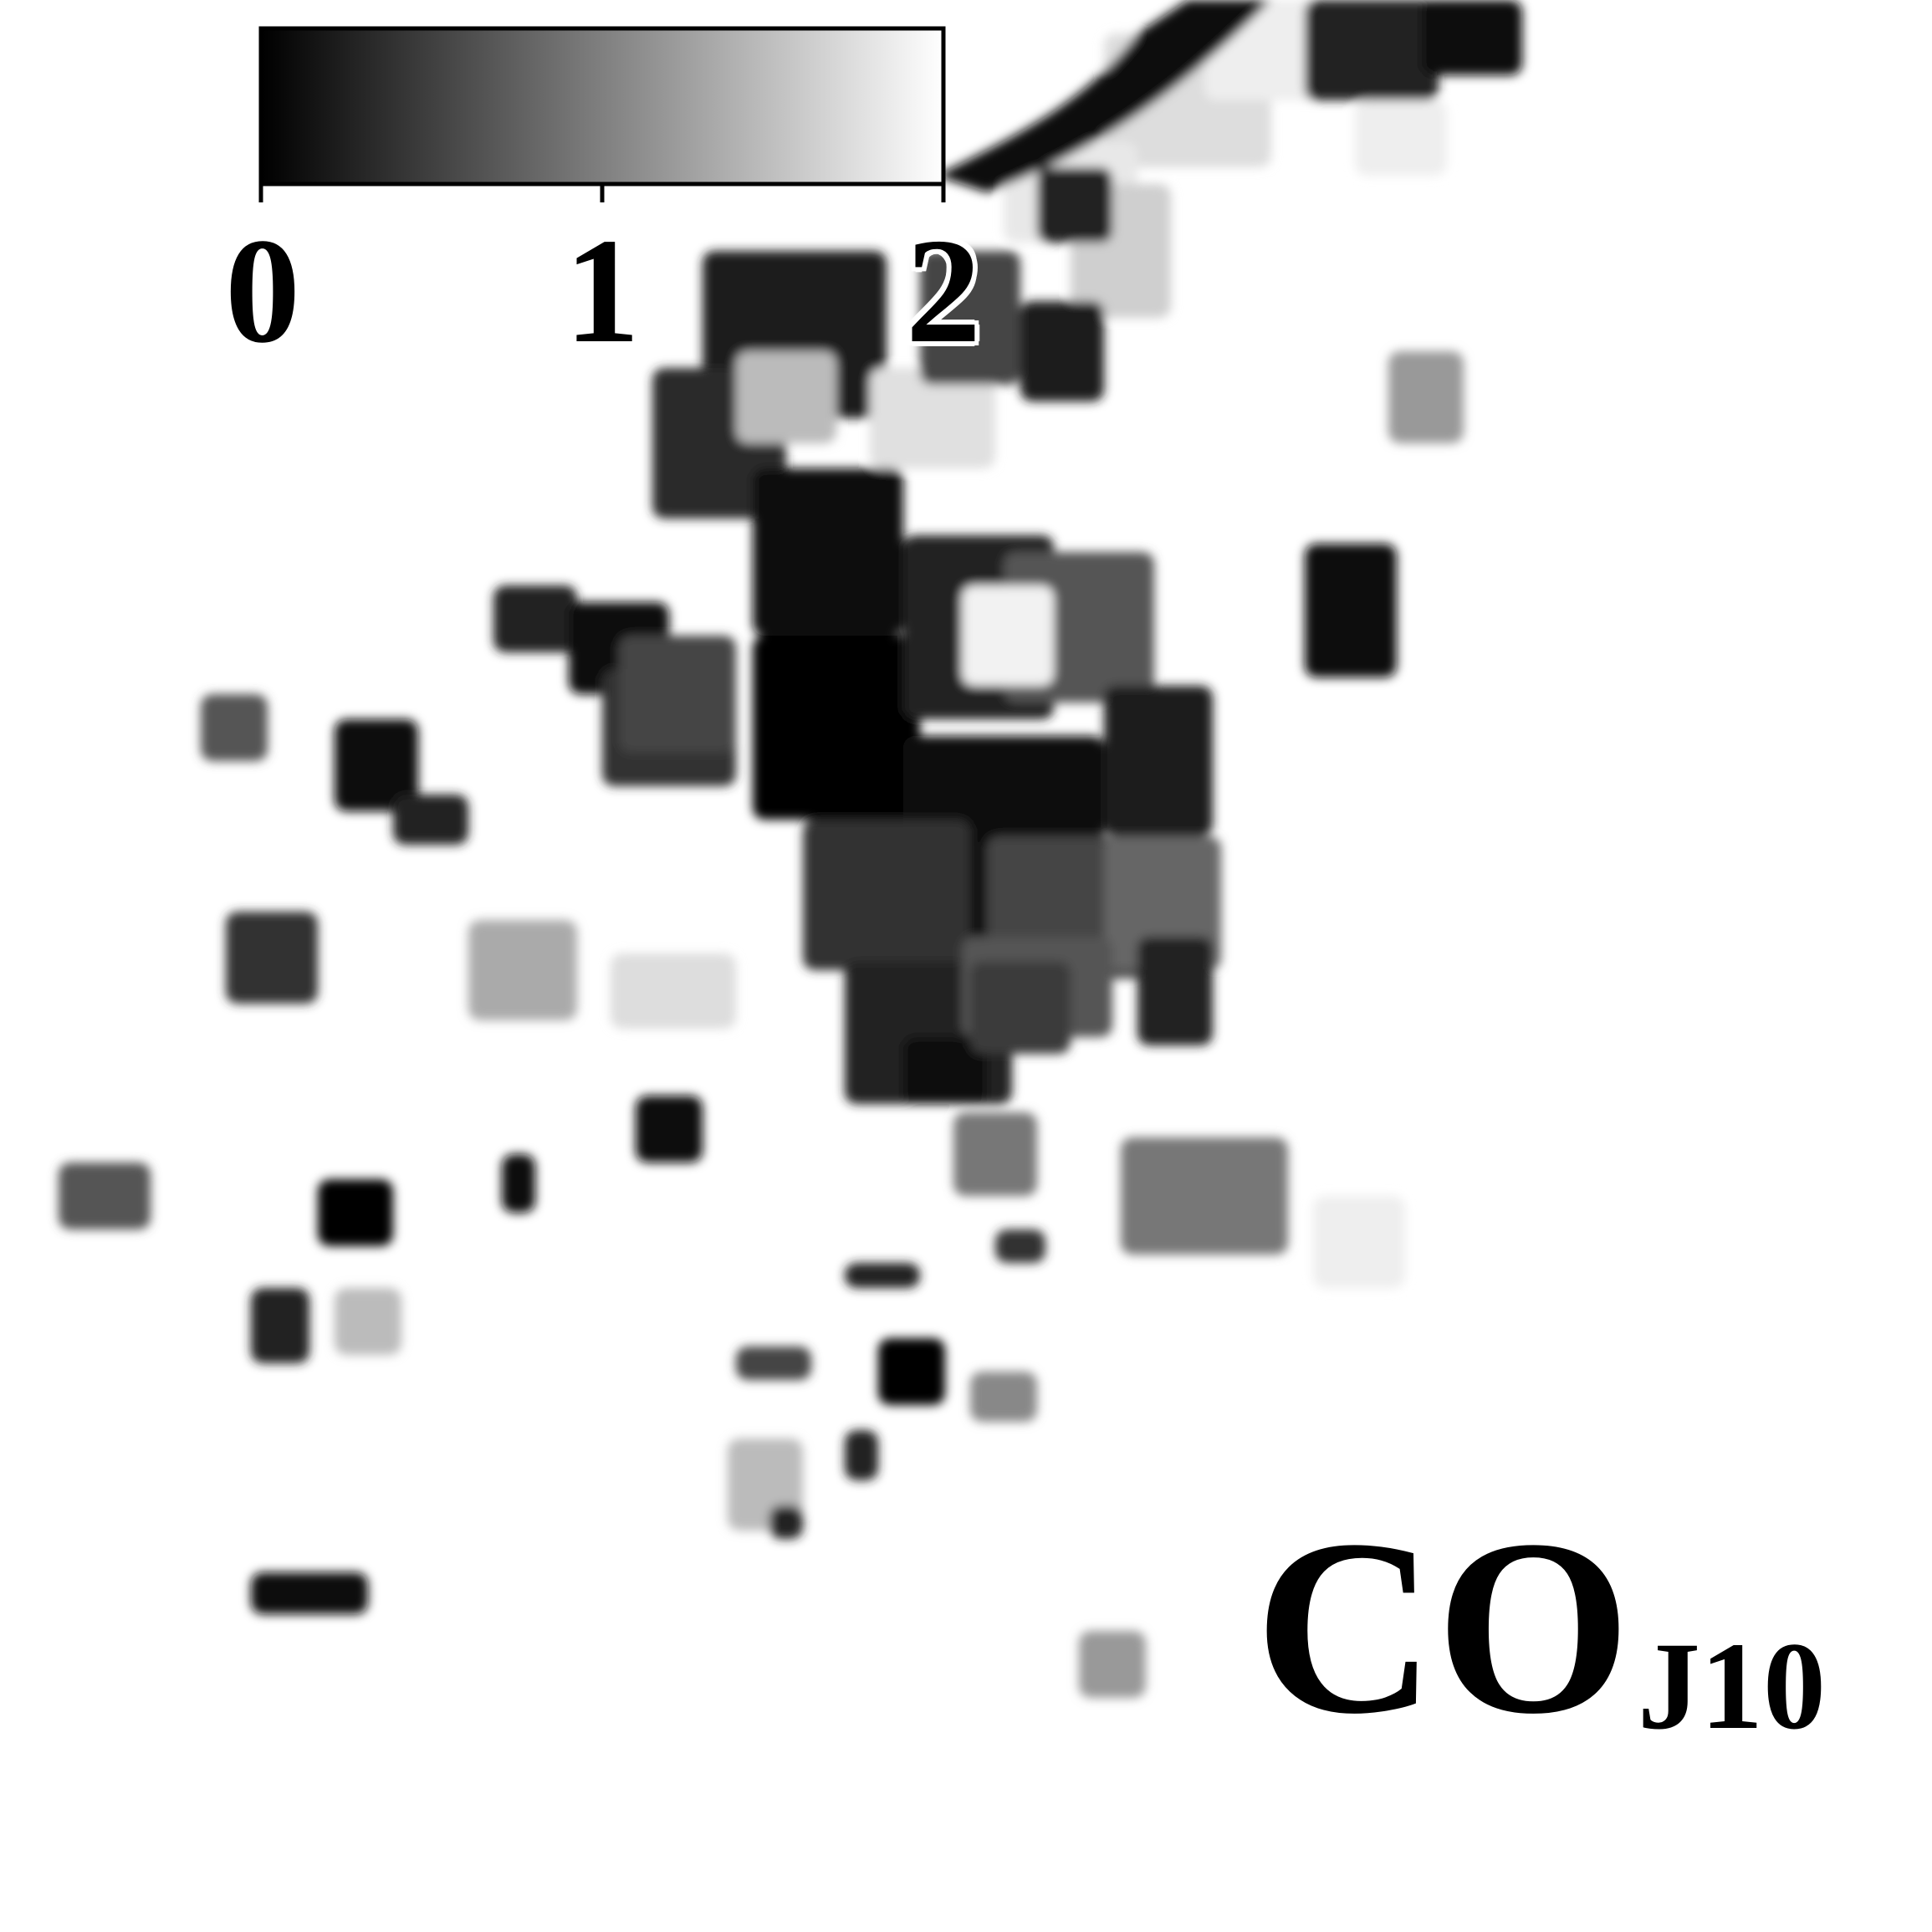 The width and height of the screenshot is (1932, 1932). I want to click on colorbar-tick-1: 1, so click(602, 290).